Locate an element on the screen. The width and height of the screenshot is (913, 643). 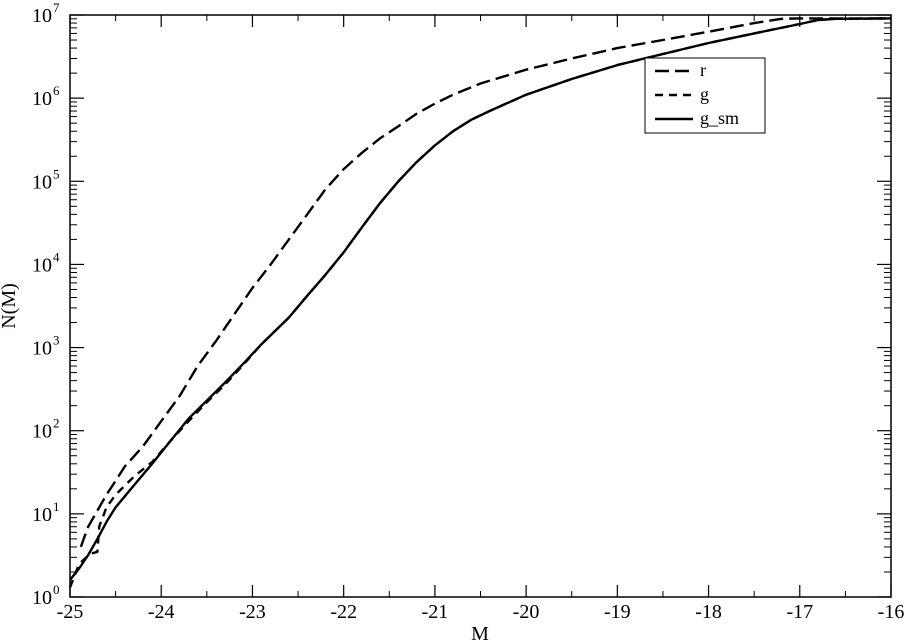
x-tick-label: -22 is located at coordinates (343, 612).